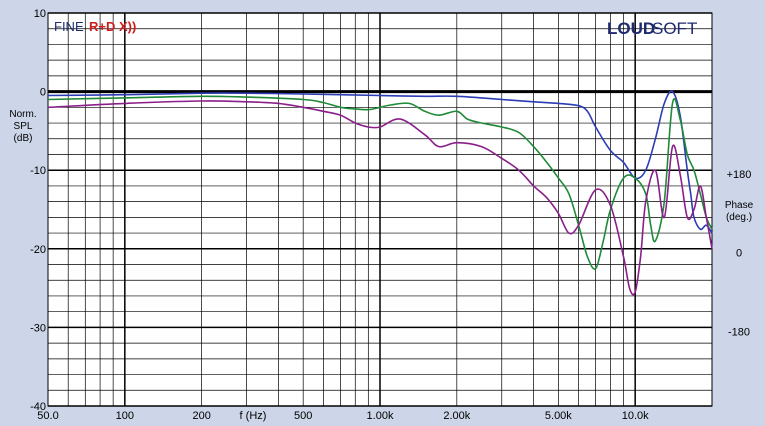 The height and width of the screenshot is (426, 765). Describe the element at coordinates (47, 416) in the screenshot. I see `x-tick-label: 50.0` at that location.